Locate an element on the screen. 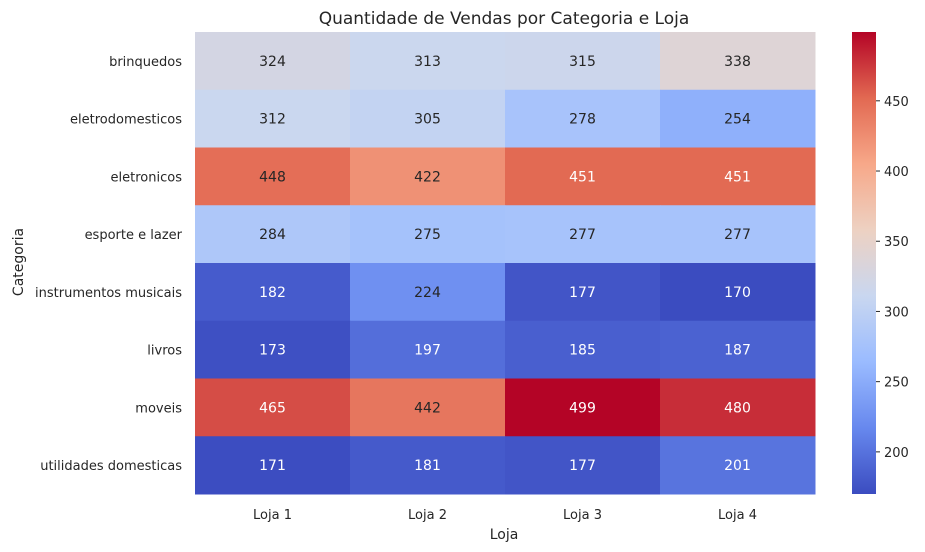 The height and width of the screenshot is (552, 925). cell-value-label: 187 is located at coordinates (737, 351).